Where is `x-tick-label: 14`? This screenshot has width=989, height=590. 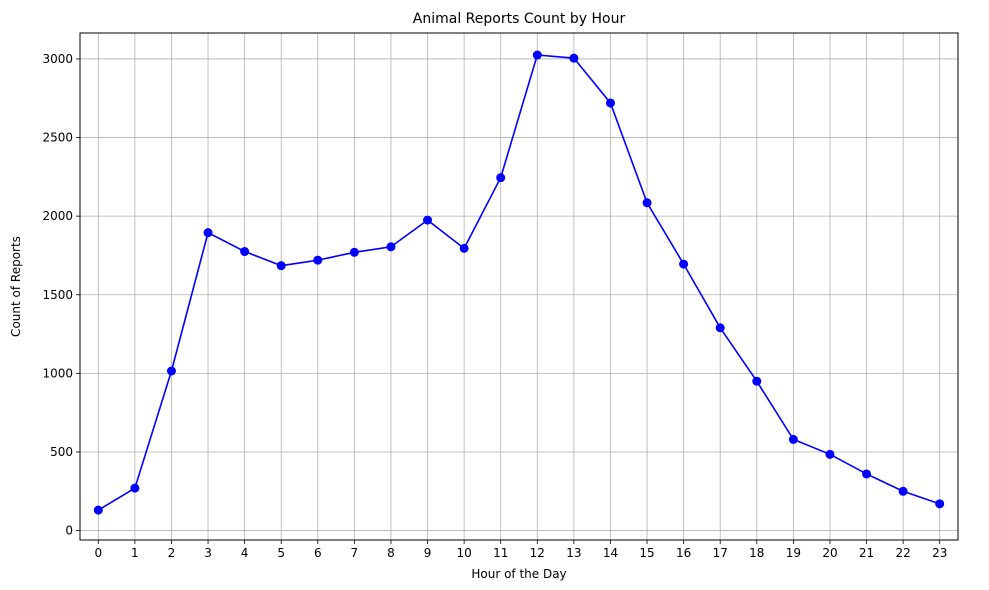
x-tick-label: 14 is located at coordinates (610, 553).